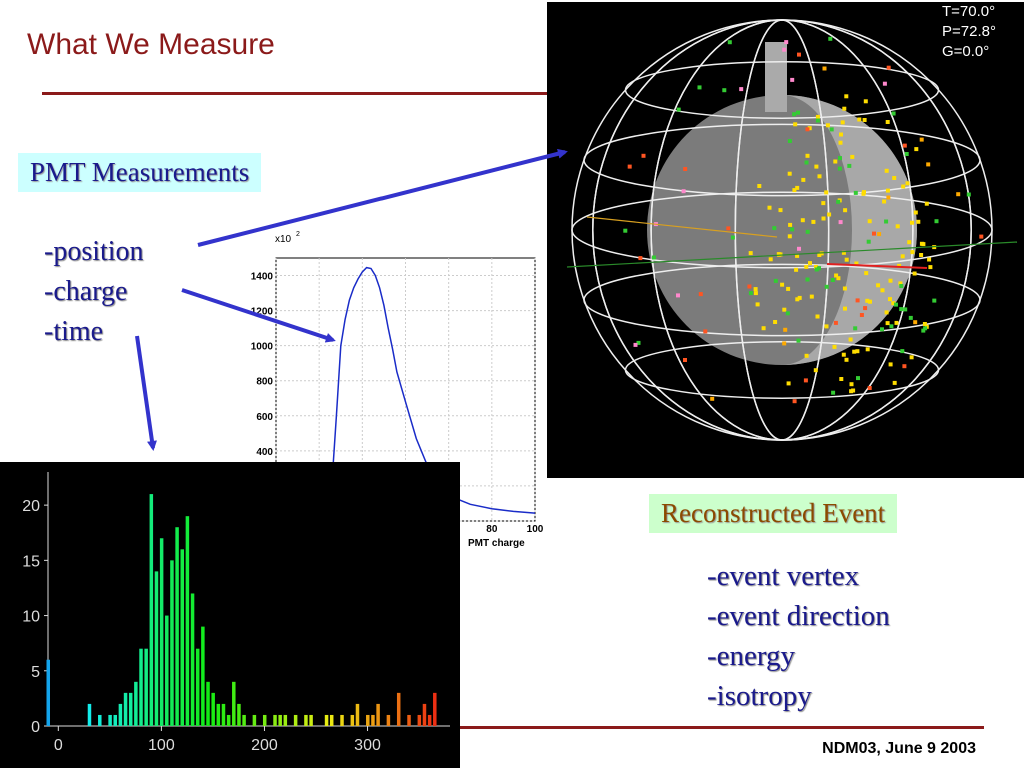  I want to click on event-item-isotropy: -isotropy, so click(759, 696).